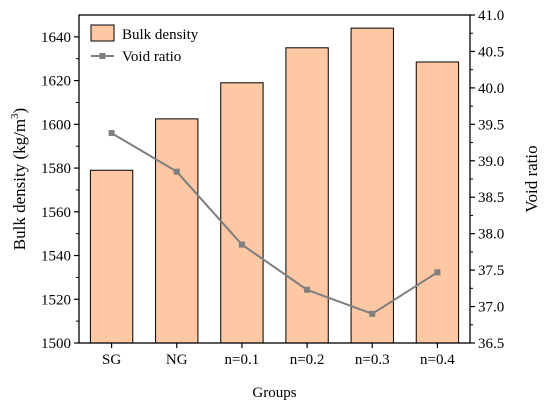 The height and width of the screenshot is (407, 550). What do you see at coordinates (491, 52) in the screenshot?
I see `right-tick-label: 40.5` at bounding box center [491, 52].